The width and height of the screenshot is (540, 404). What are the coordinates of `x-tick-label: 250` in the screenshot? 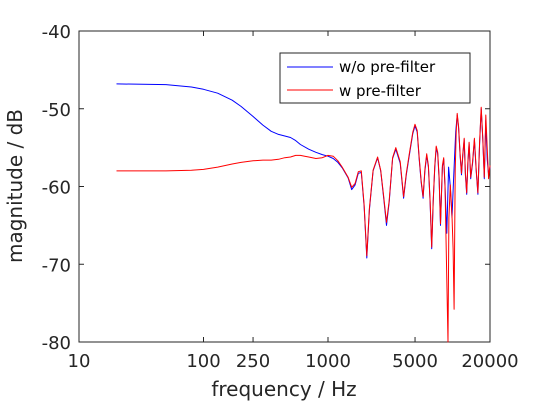 It's located at (253, 361).